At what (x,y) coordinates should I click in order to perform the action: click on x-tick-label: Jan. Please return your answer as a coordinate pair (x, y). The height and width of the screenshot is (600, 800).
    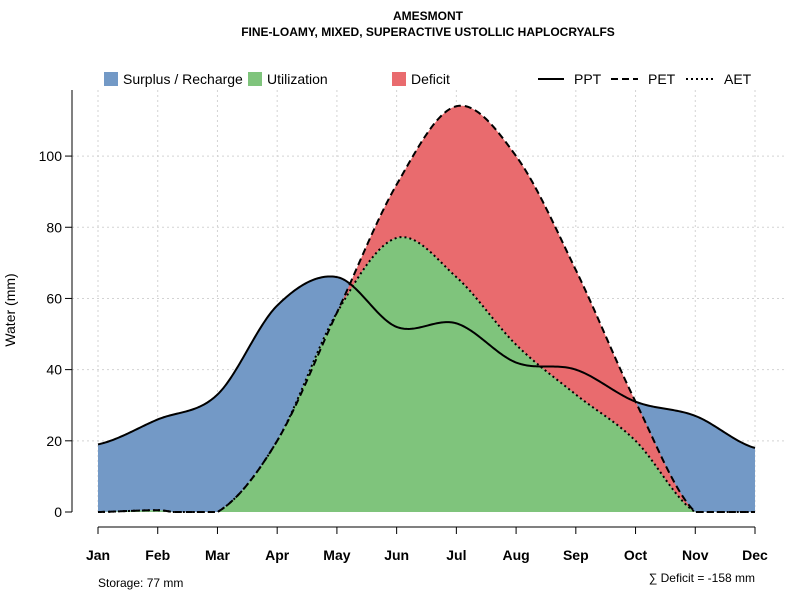
    Looking at the image, I should click on (98, 555).